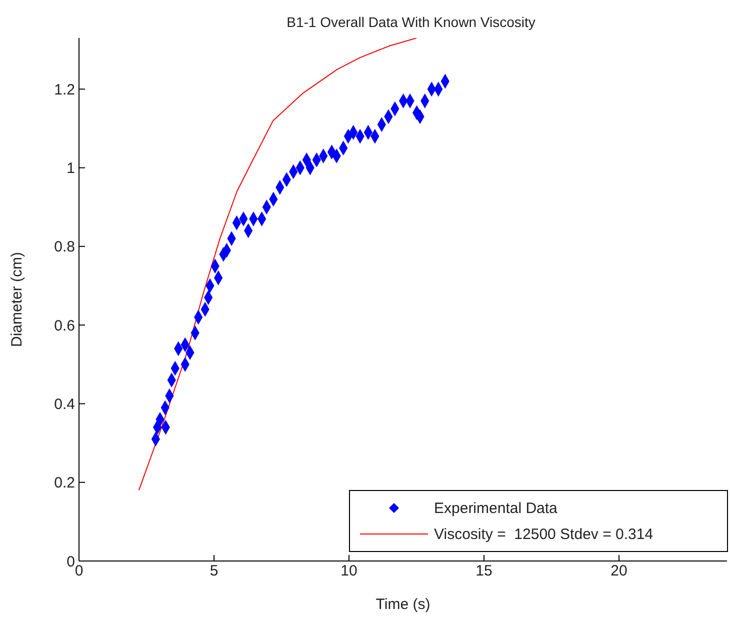 The height and width of the screenshot is (617, 730). Describe the element at coordinates (484, 571) in the screenshot. I see `x-tick-label: 15` at that location.